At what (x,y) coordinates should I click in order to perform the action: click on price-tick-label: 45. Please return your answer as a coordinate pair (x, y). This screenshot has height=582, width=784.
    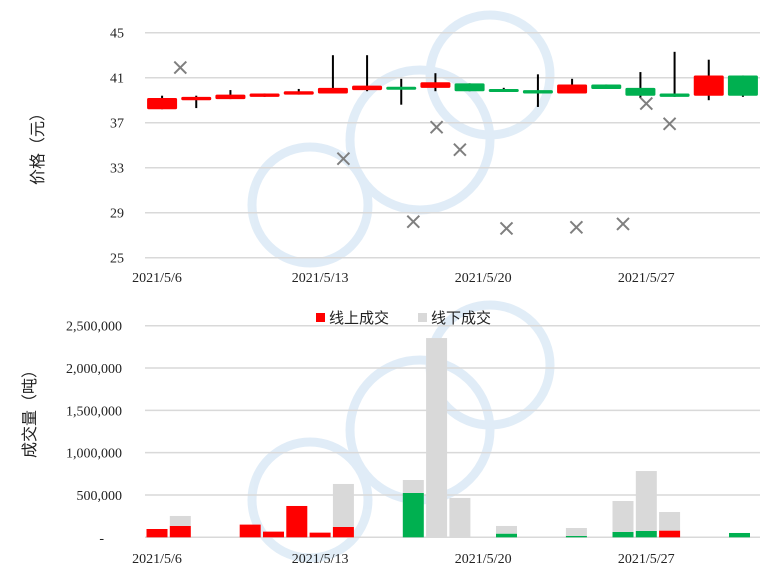
    Looking at the image, I should click on (117, 34).